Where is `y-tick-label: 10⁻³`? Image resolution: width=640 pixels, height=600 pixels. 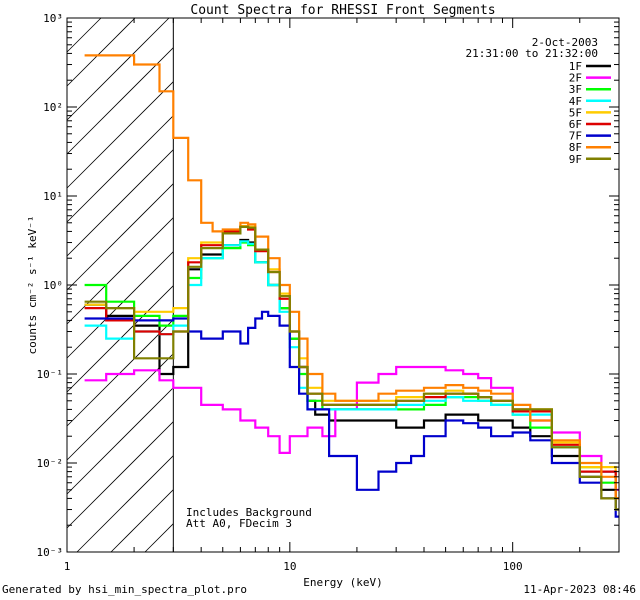
y-tick-label: 10⁻³ is located at coordinates (50, 552).